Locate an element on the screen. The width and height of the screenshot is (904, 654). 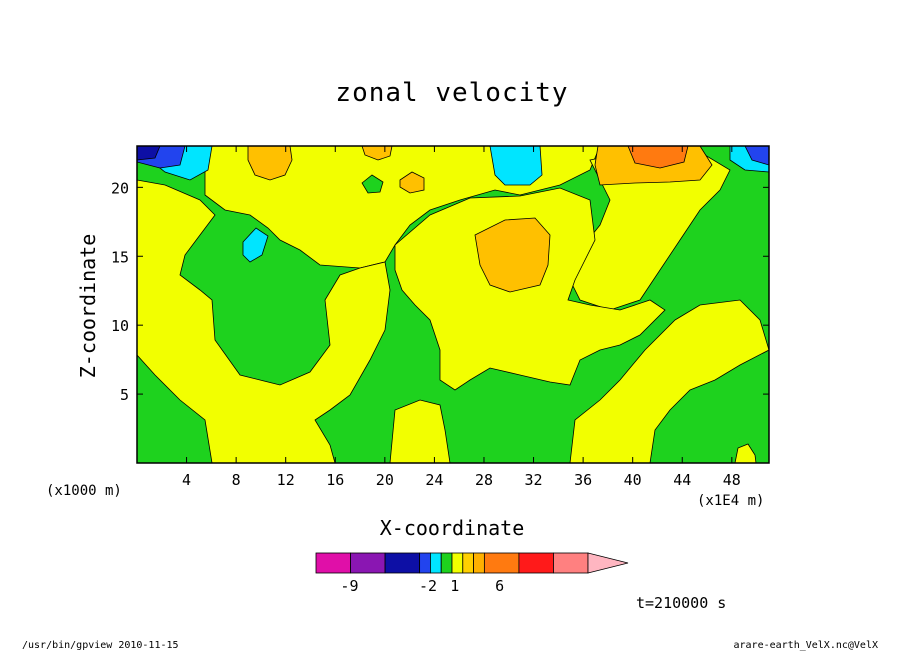
x-axis-unit-label: (x1000 m) is located at coordinates (84, 491).